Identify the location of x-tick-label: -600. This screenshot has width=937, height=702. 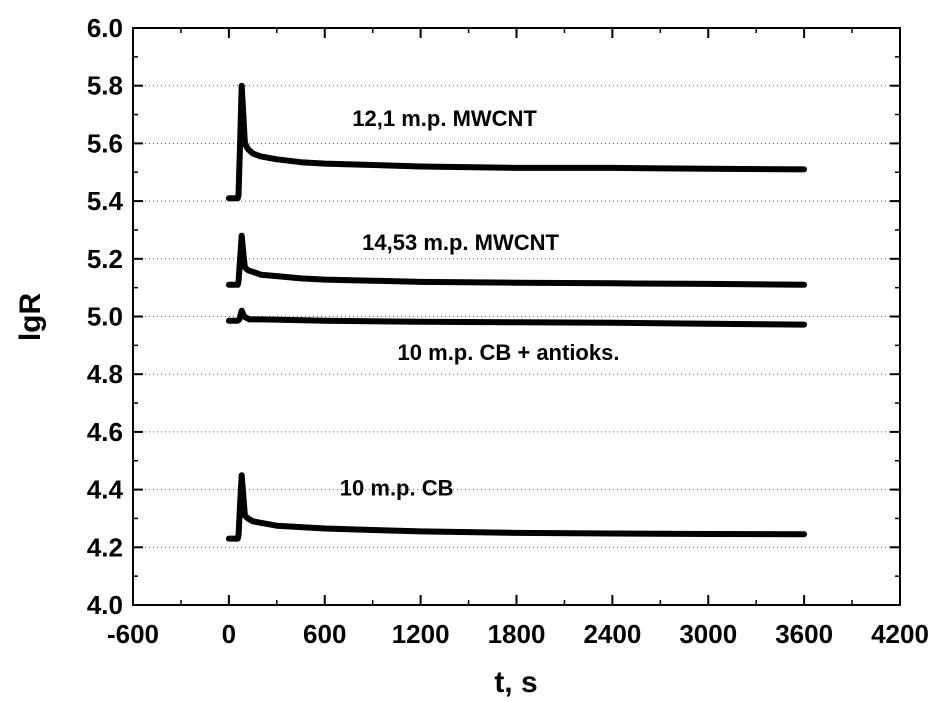
(133, 634).